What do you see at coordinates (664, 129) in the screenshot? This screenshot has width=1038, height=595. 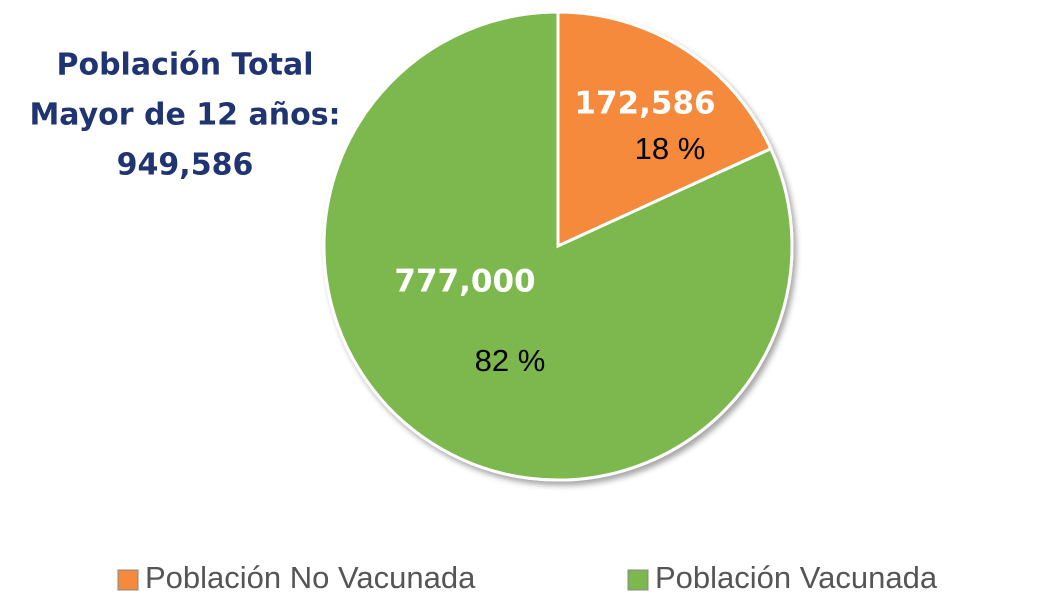 I see `pie-slice` at bounding box center [664, 129].